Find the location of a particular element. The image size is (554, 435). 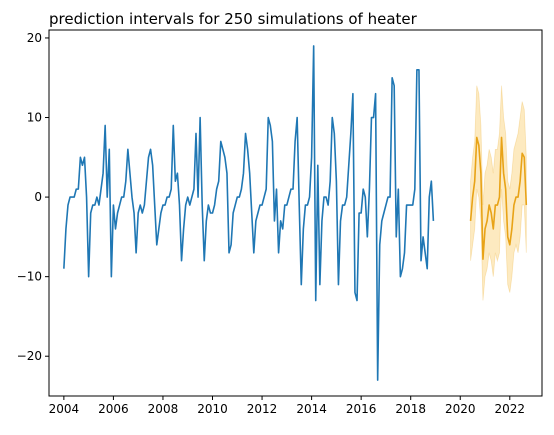

x-tick-label: 2004 is located at coordinates (64, 409).